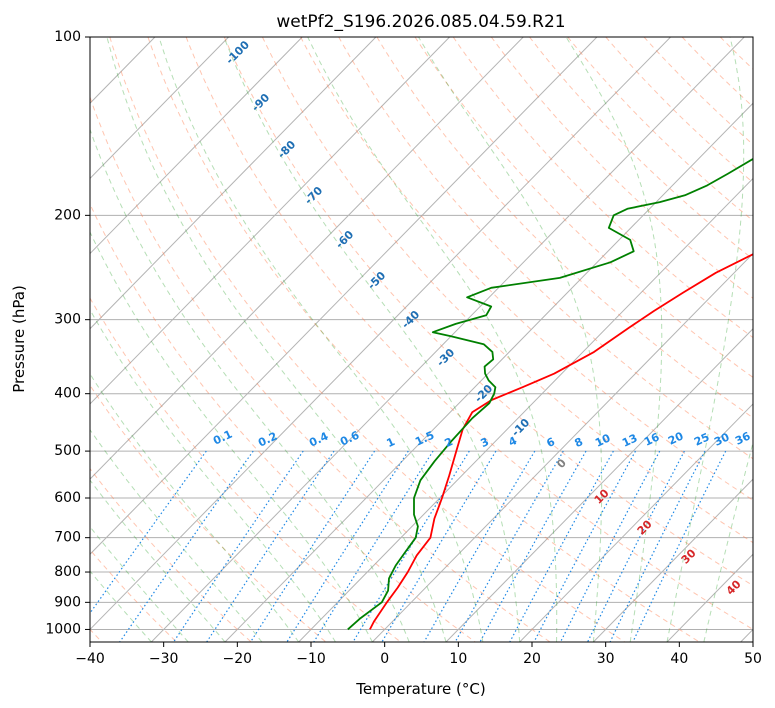 The image size is (775, 708). Describe the element at coordinates (629, 440) in the screenshot. I see `mixing-ratio-label: 13` at that location.